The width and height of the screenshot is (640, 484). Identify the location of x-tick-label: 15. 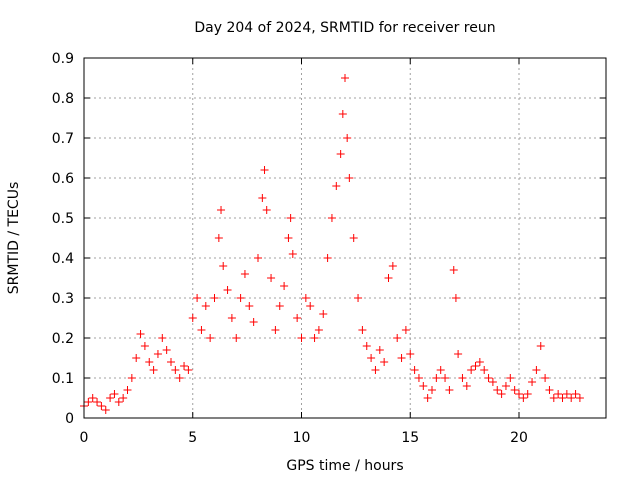
(410, 438).